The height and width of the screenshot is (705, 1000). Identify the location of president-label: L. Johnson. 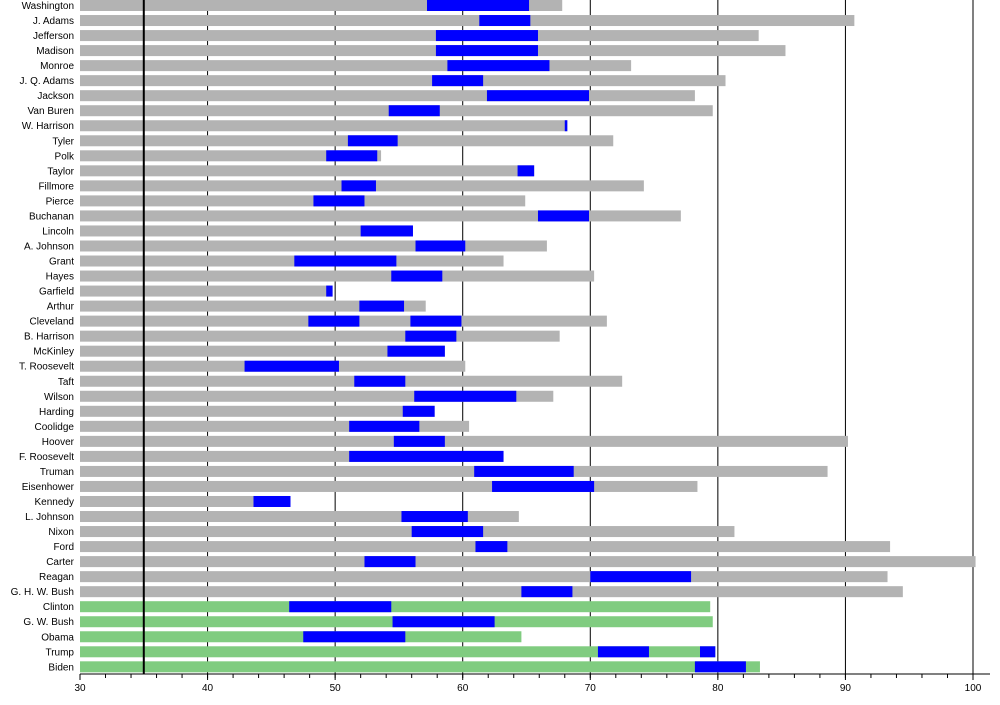
(49, 517).